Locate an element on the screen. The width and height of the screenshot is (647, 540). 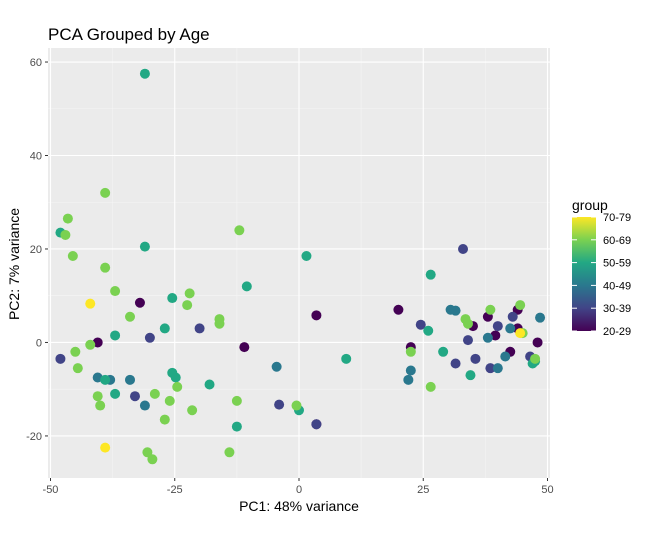
y-tick-label: 0 is located at coordinates (39, 343).